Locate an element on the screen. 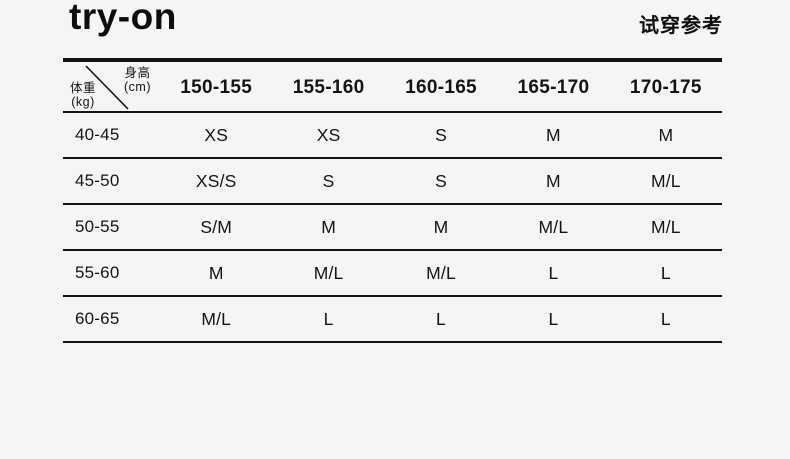 Image resolution: width=790 pixels, height=459 pixels. table-row: 45-50 XS/S S S M M/L is located at coordinates (392, 182).